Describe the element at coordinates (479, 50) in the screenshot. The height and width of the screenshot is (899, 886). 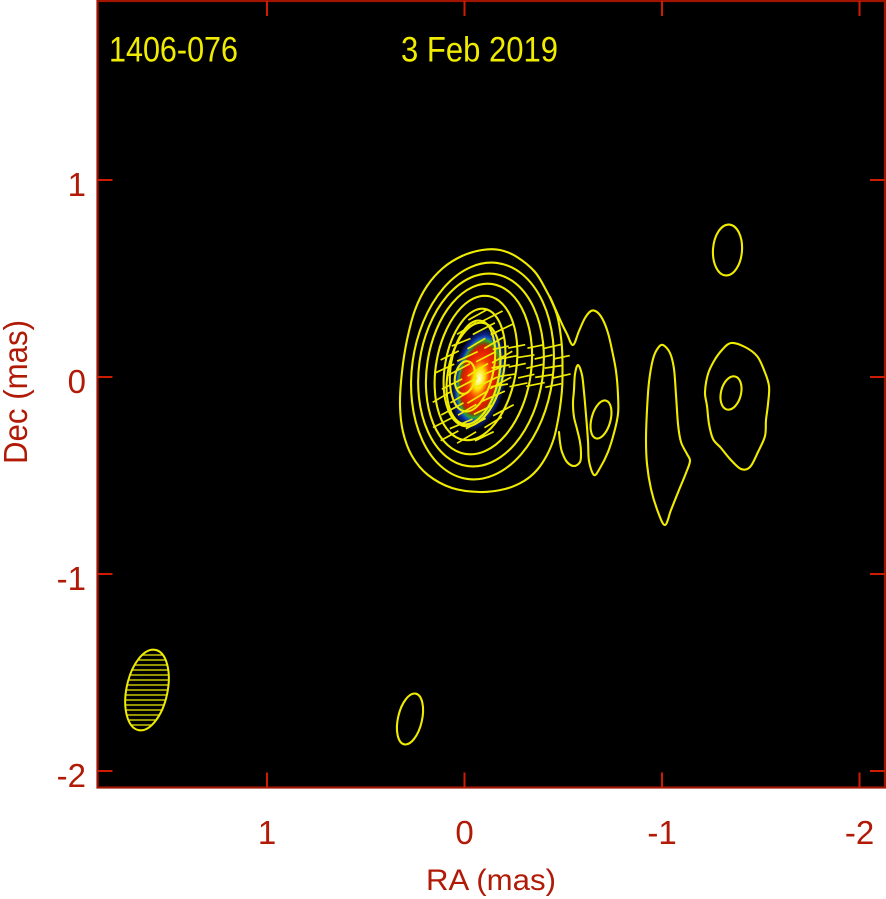
I see `svg-text: 3 Feb 2019` at that location.